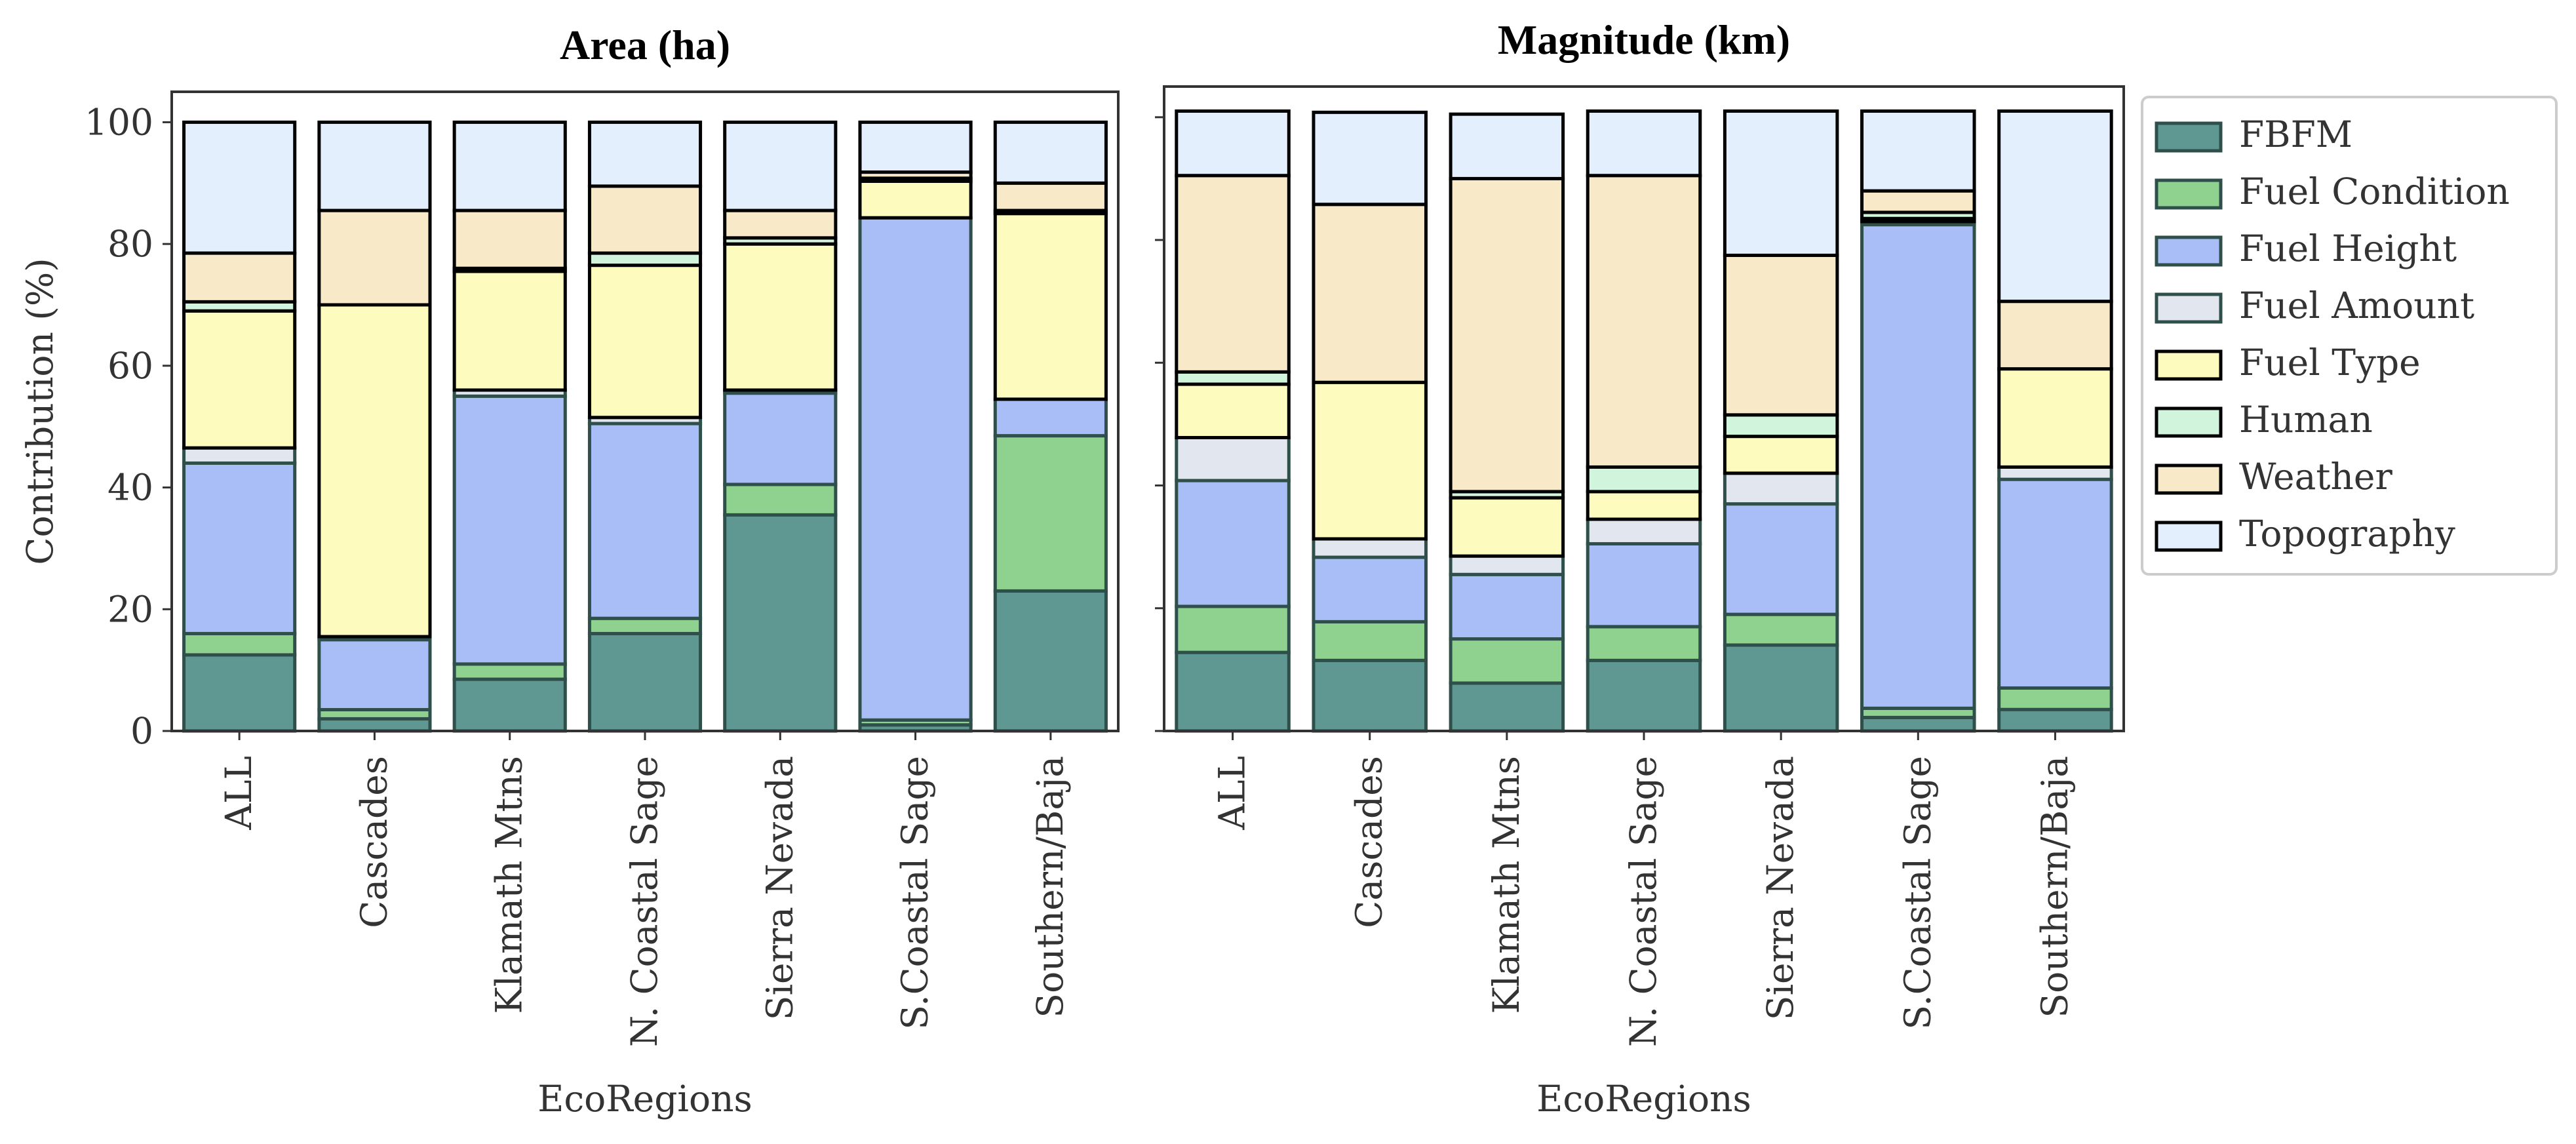 The height and width of the screenshot is (1144, 2576). I want to click on bar-segment-s-coastal-sage-weather, so click(1918, 202).